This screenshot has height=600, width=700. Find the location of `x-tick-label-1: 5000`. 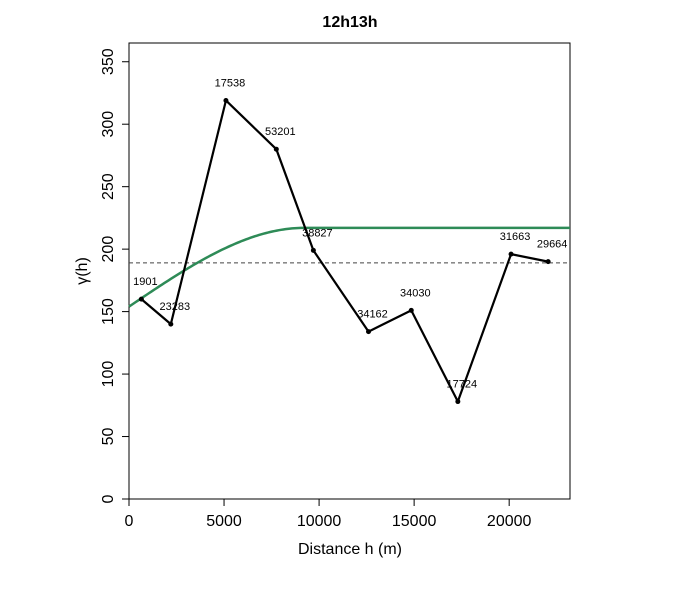

x-tick-label-1: 5000 is located at coordinates (224, 521).